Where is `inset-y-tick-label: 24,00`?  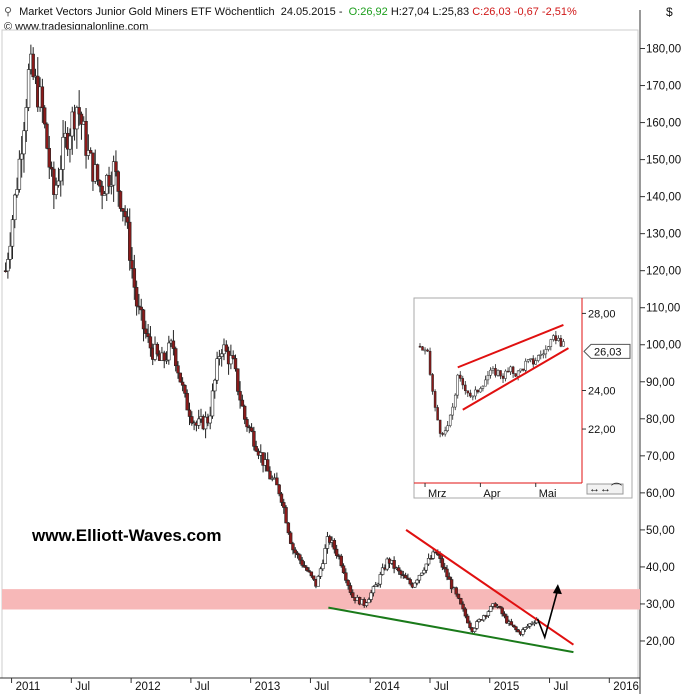 inset-y-tick-label: 24,00 is located at coordinates (602, 392).